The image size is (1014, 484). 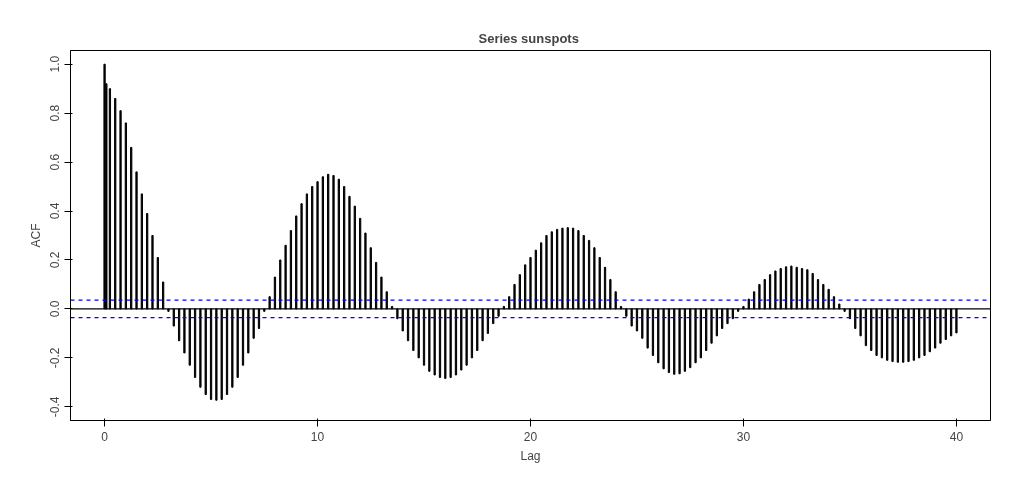 What do you see at coordinates (35, 235) in the screenshot?
I see `y-axis-title: ACF` at bounding box center [35, 235].